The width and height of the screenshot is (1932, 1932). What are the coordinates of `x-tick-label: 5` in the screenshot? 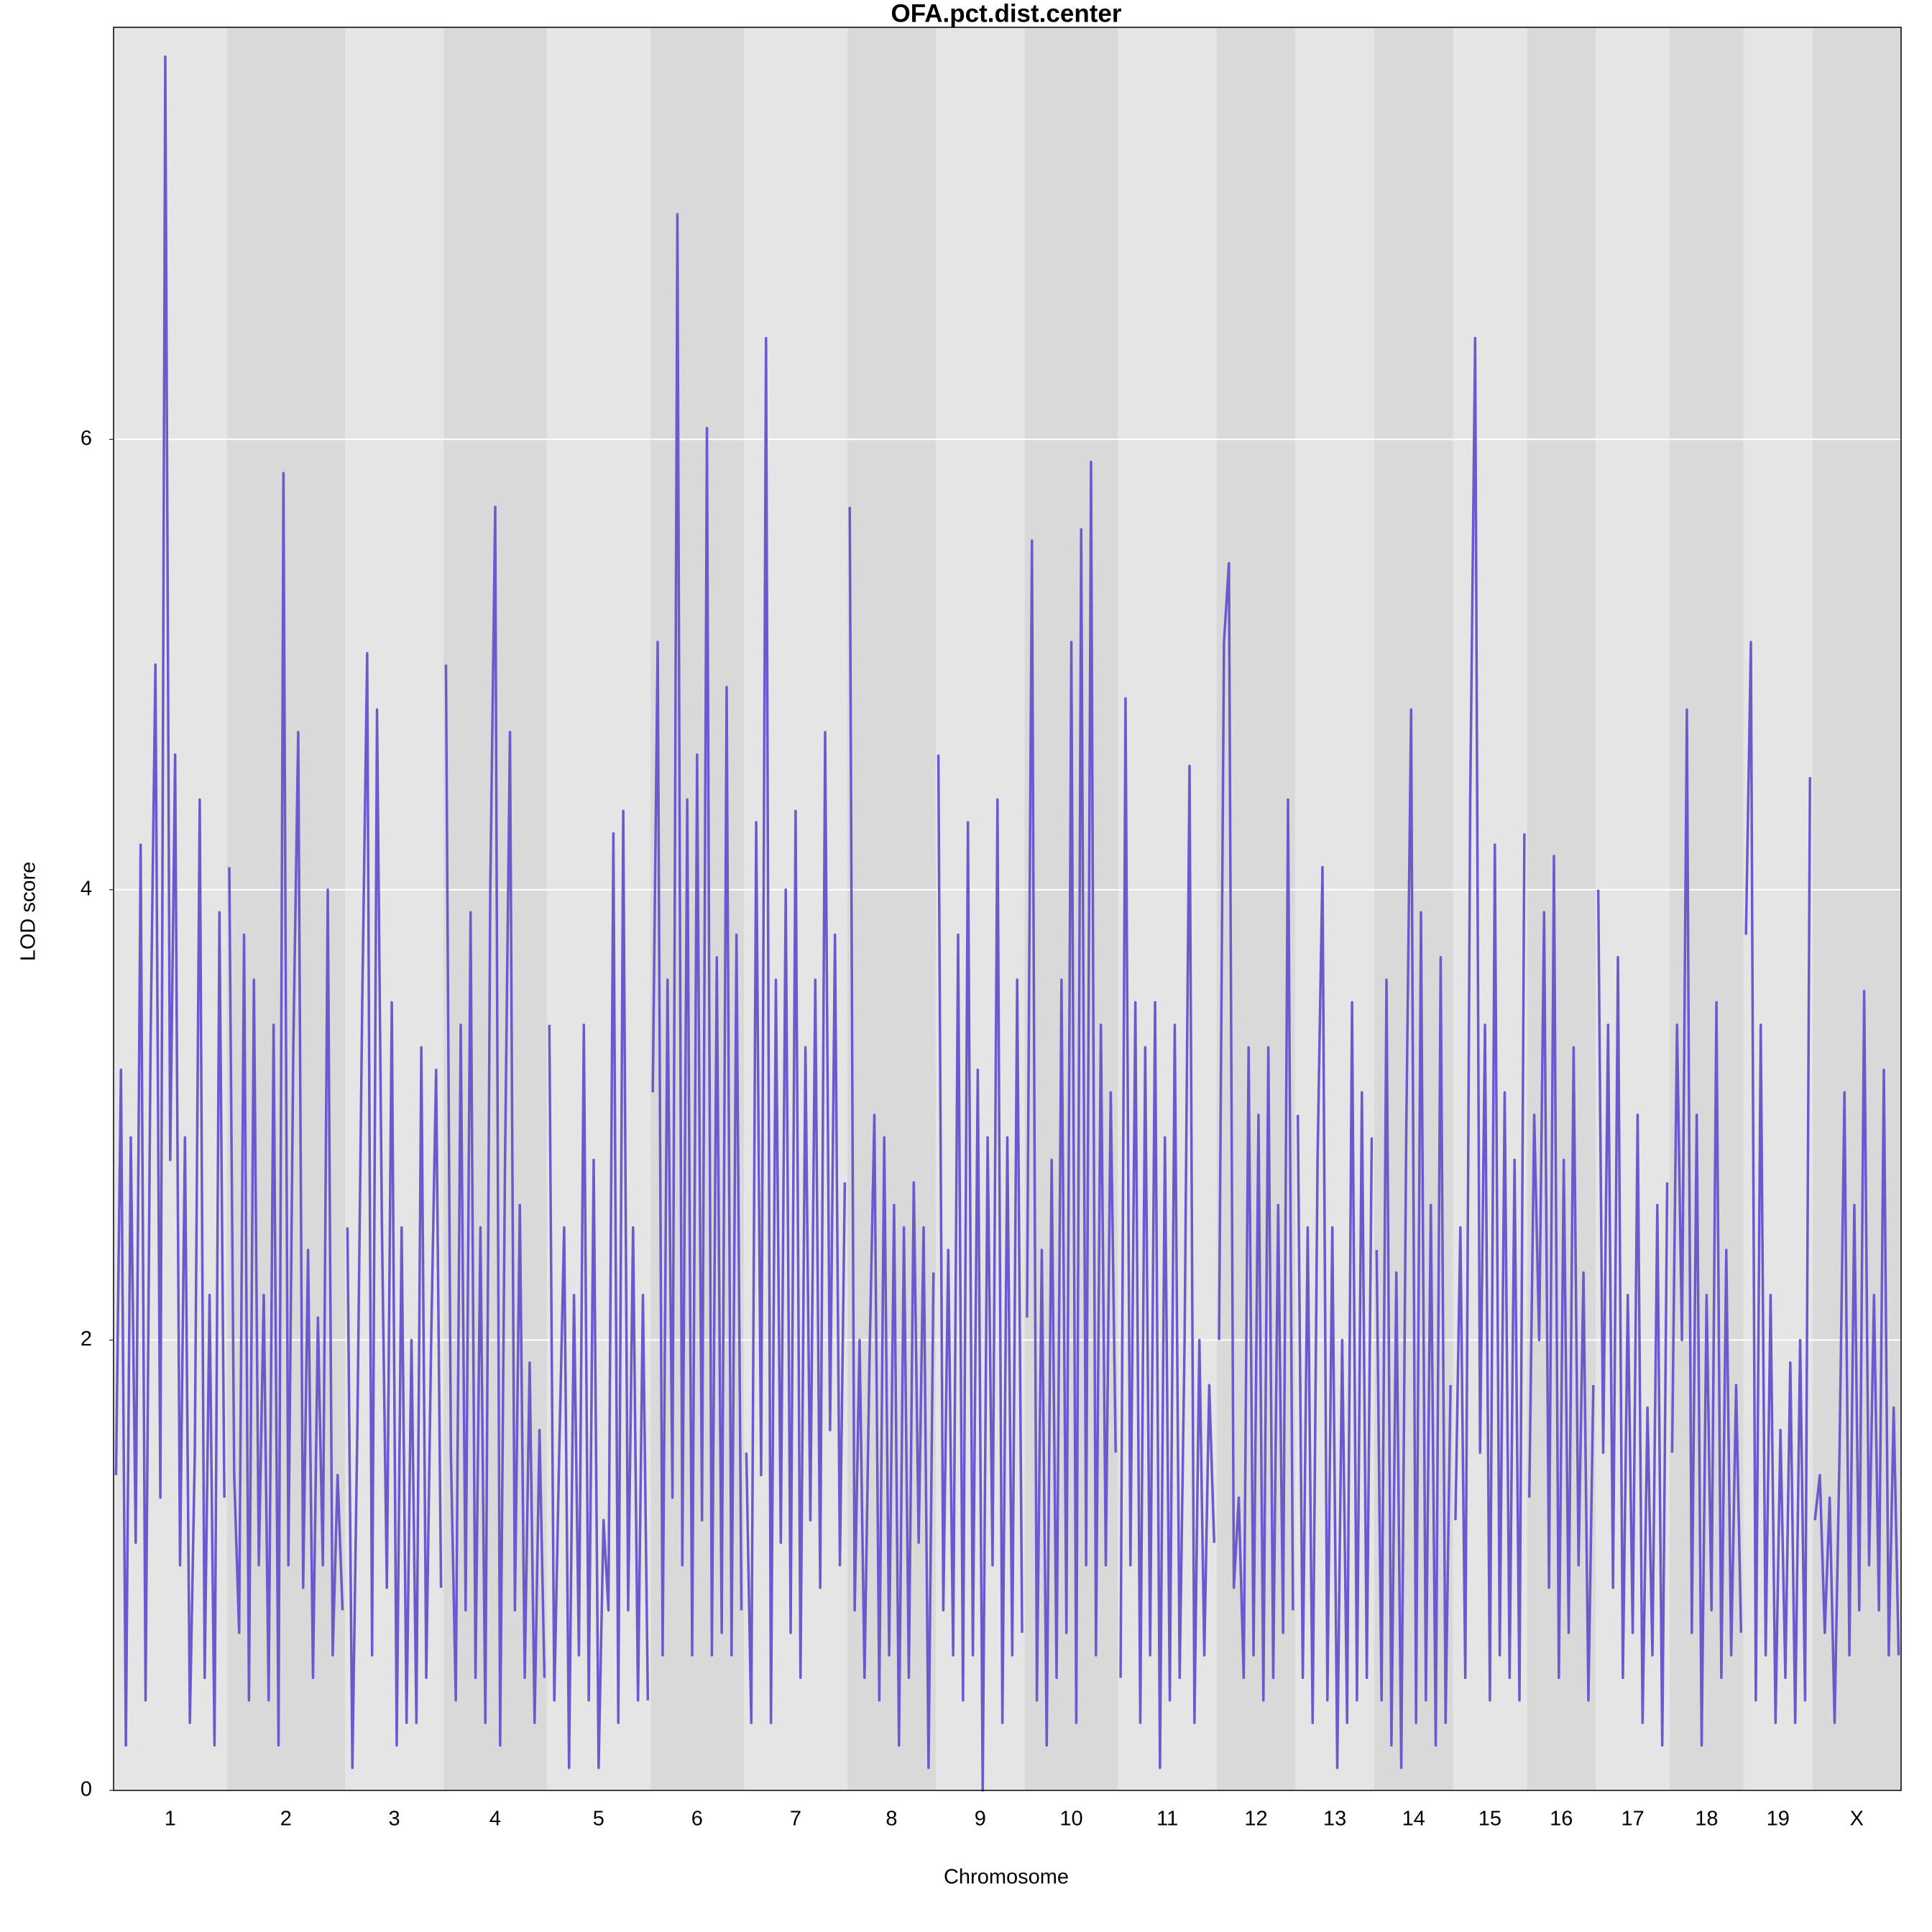 It's located at (598, 1819).